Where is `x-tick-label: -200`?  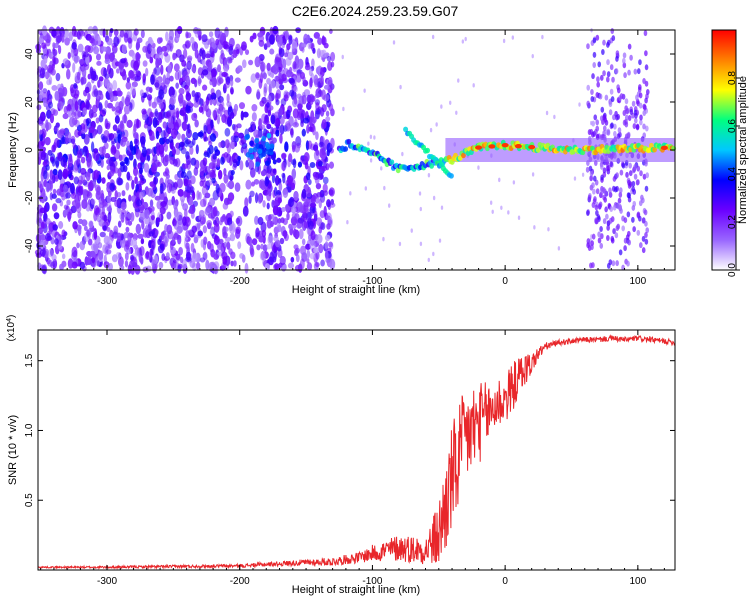
x-tick-label: -200 is located at coordinates (240, 581).